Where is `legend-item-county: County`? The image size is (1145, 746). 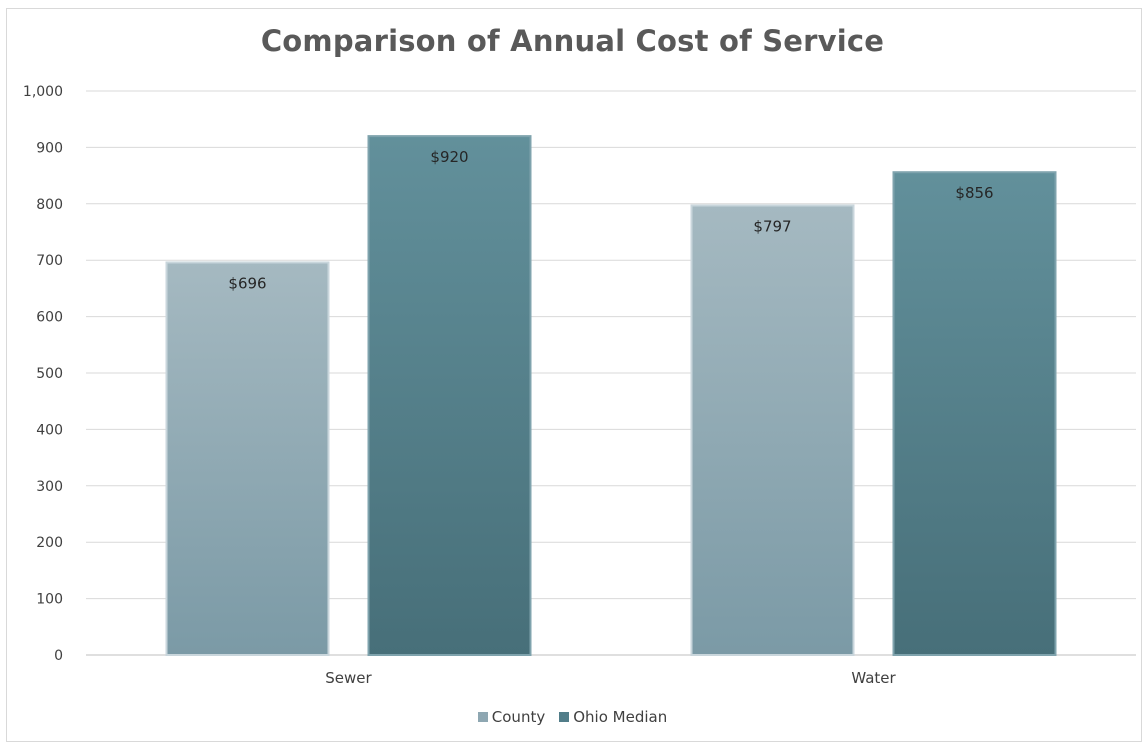
legend-item-county: County is located at coordinates (511, 717).